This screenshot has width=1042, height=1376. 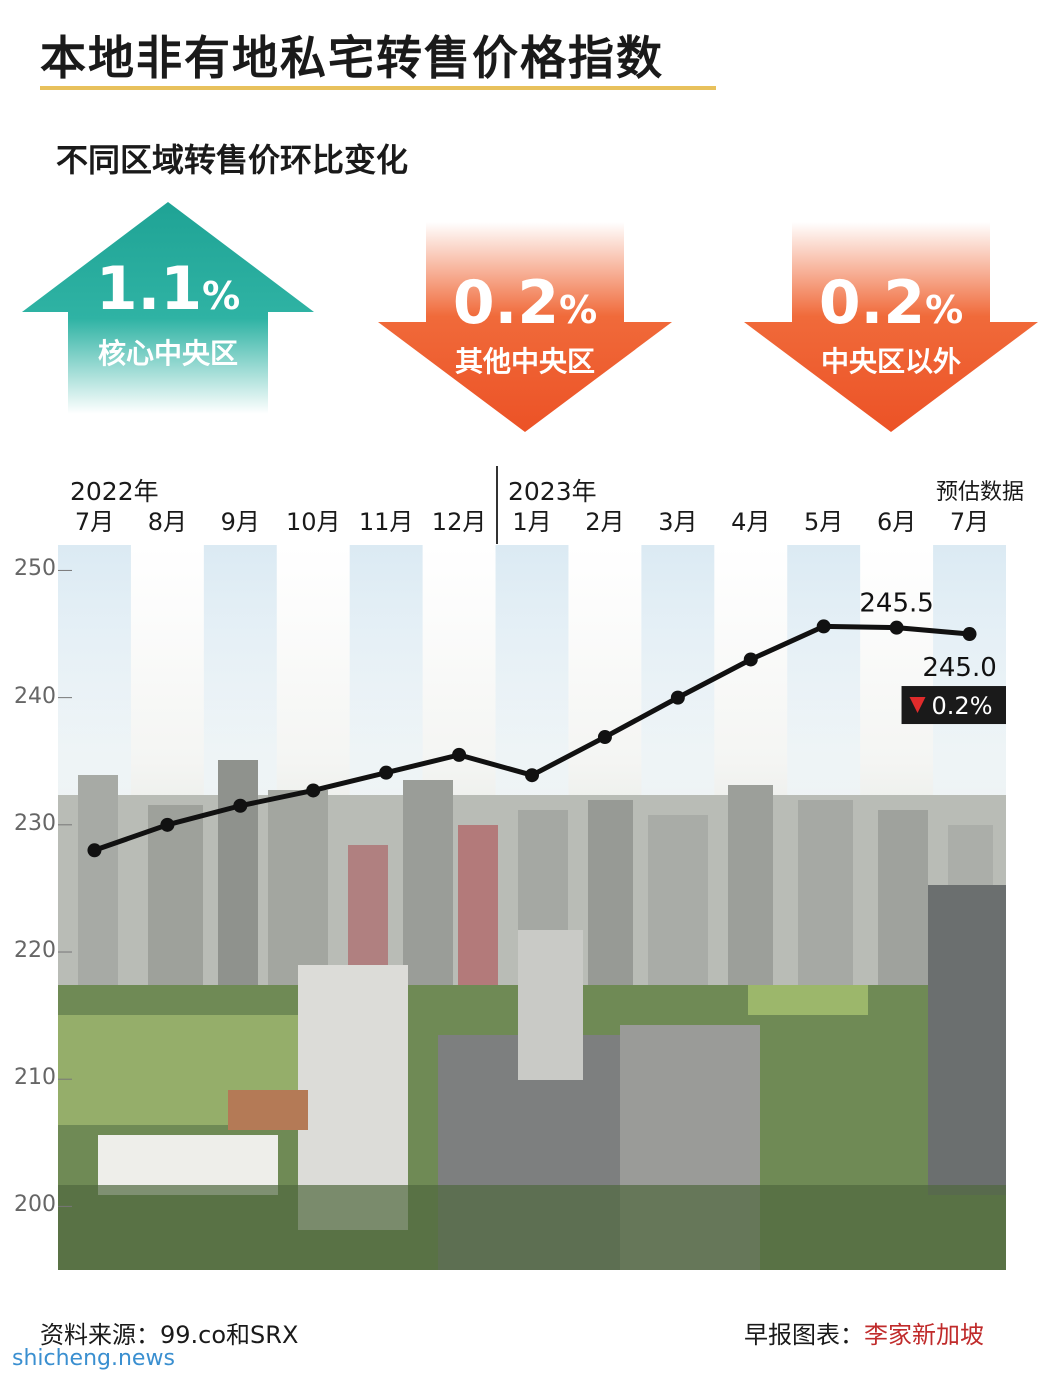 I want to click on month-label: 11月, so click(x=386, y=522).